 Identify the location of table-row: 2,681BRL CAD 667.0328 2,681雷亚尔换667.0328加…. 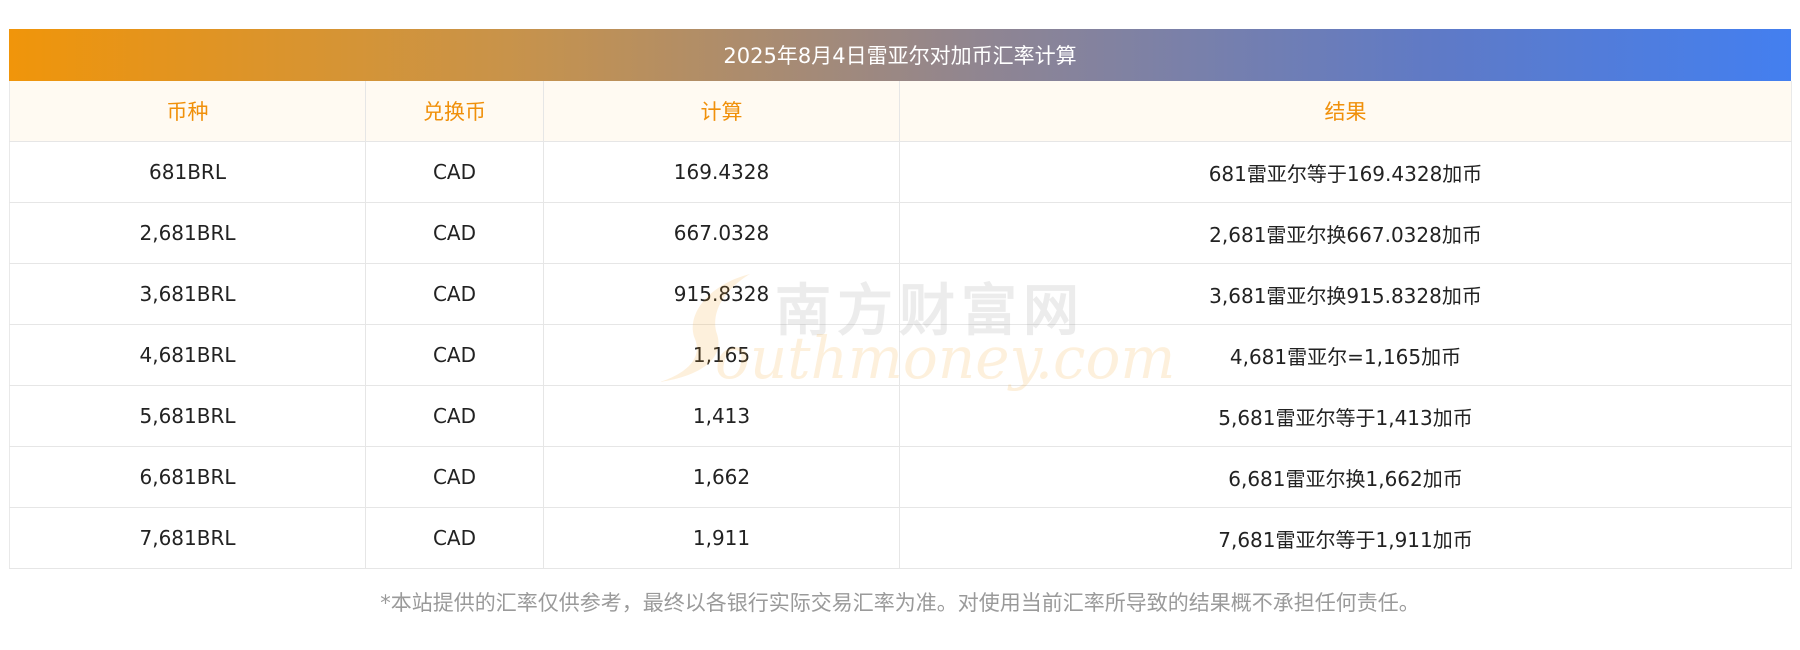
(900, 233).